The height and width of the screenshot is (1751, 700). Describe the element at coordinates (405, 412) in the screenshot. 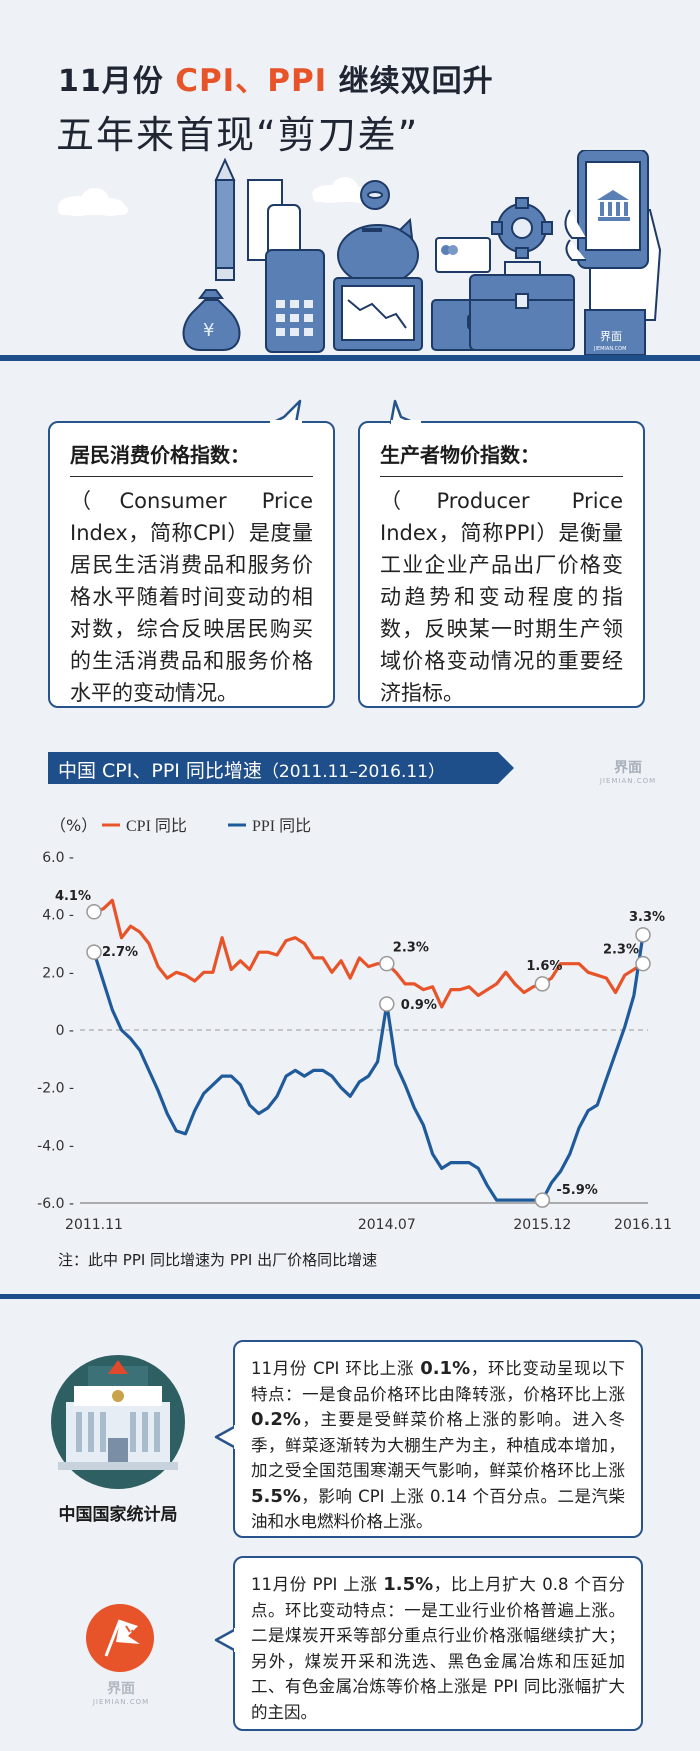

I see `ppi-box-tail` at that location.